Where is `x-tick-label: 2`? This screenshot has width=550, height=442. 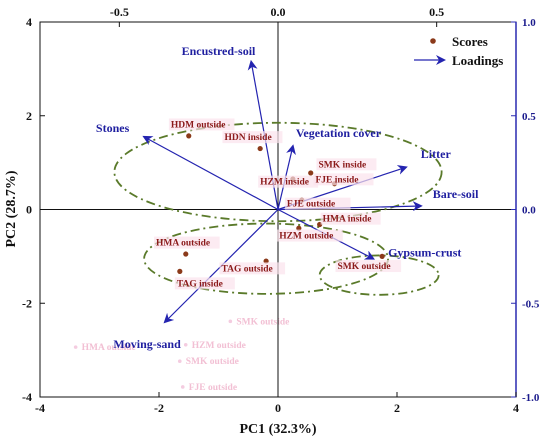
x-tick-label: 2 is located at coordinates (397, 408).